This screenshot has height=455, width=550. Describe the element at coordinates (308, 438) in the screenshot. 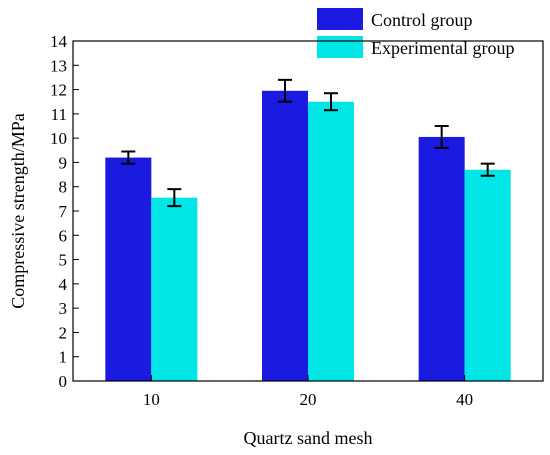

I see `x-axis-title: Quartz sand mesh` at that location.